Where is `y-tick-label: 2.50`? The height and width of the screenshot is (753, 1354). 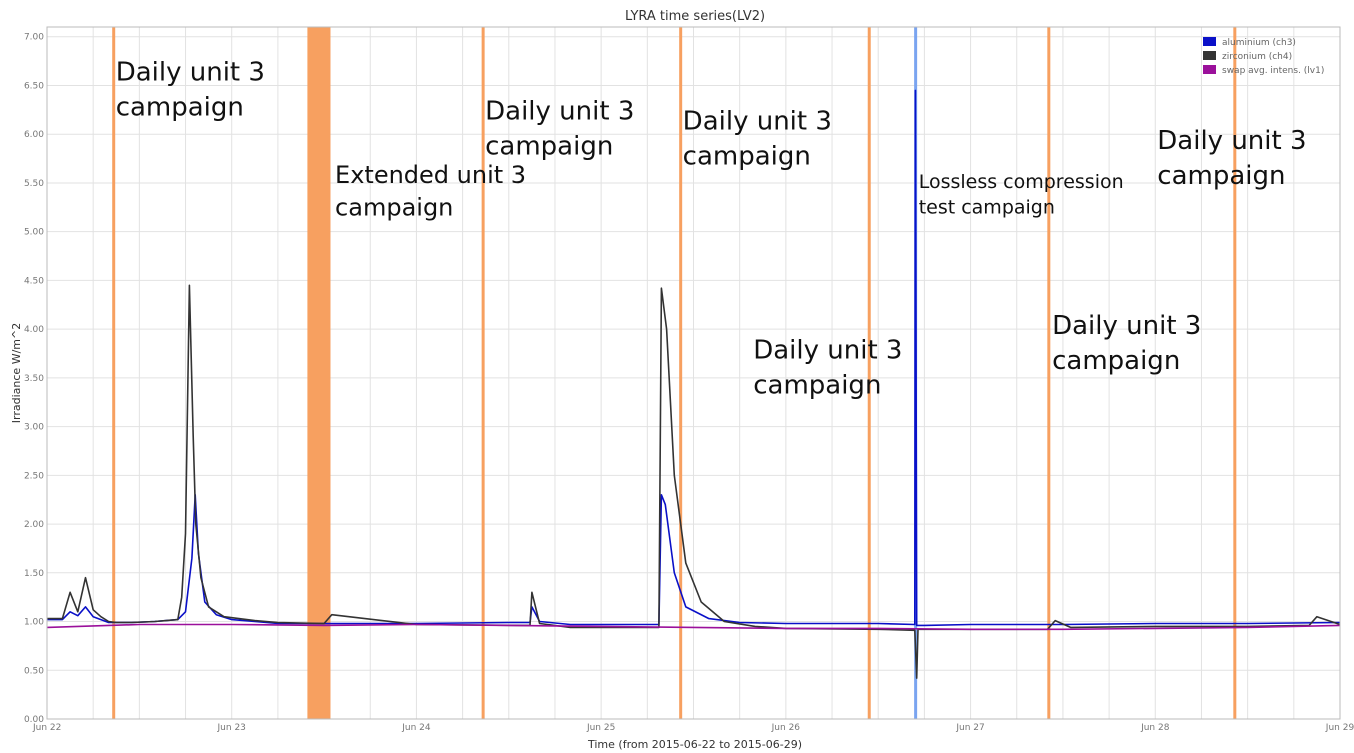 y-tick-label: 2.50 is located at coordinates (34, 476).